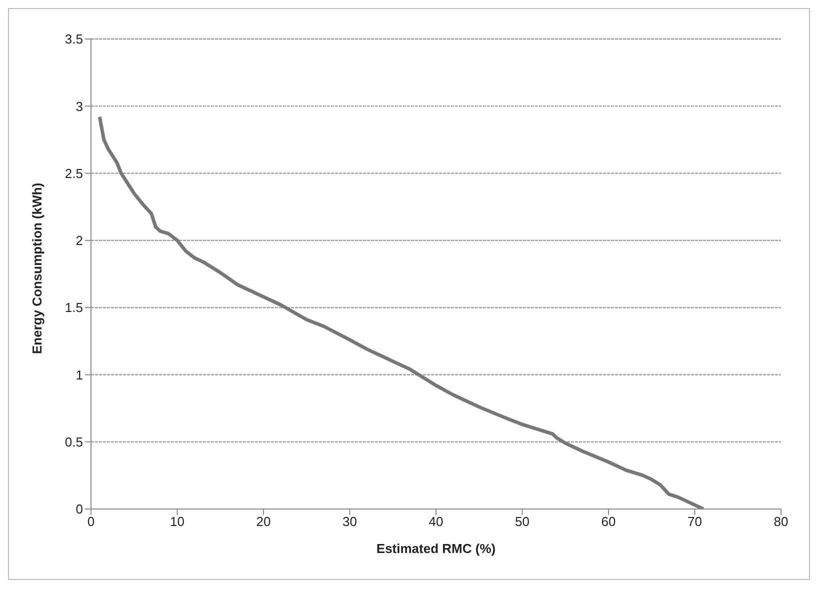 The image size is (817, 589). Describe the element at coordinates (79, 240) in the screenshot. I see `y-tick-label: 2` at that location.